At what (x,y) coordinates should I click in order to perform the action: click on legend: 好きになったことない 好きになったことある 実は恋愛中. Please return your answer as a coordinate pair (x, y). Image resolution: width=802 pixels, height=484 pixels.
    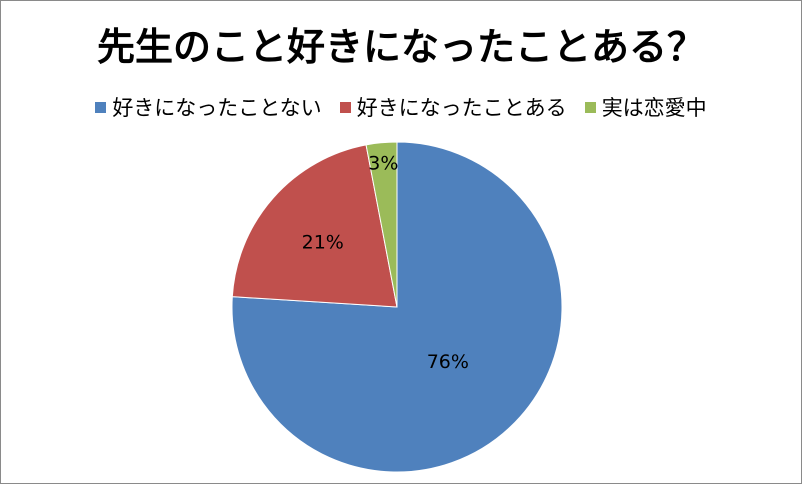
    Looking at the image, I should click on (401, 107).